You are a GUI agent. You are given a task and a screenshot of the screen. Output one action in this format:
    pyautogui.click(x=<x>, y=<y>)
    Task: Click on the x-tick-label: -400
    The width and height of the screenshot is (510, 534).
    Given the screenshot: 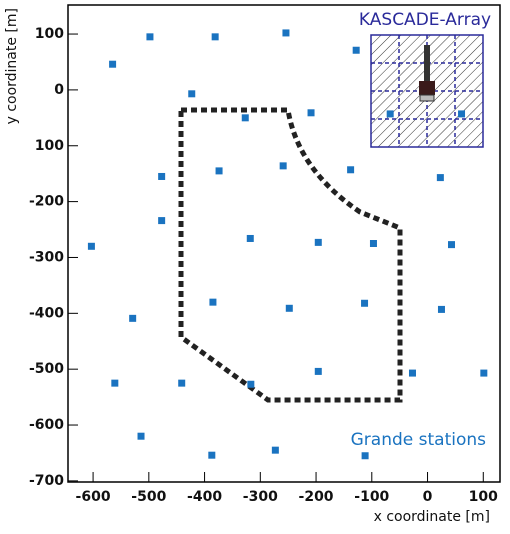 What is the action you would take?
    pyautogui.click(x=204, y=497)
    